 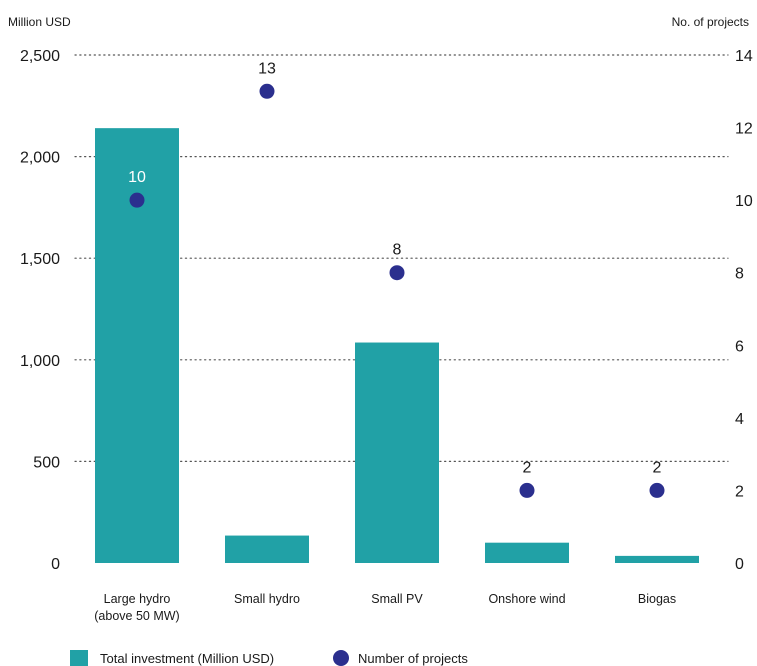 What do you see at coordinates (267, 599) in the screenshot?
I see `category-label: Small hydro` at bounding box center [267, 599].